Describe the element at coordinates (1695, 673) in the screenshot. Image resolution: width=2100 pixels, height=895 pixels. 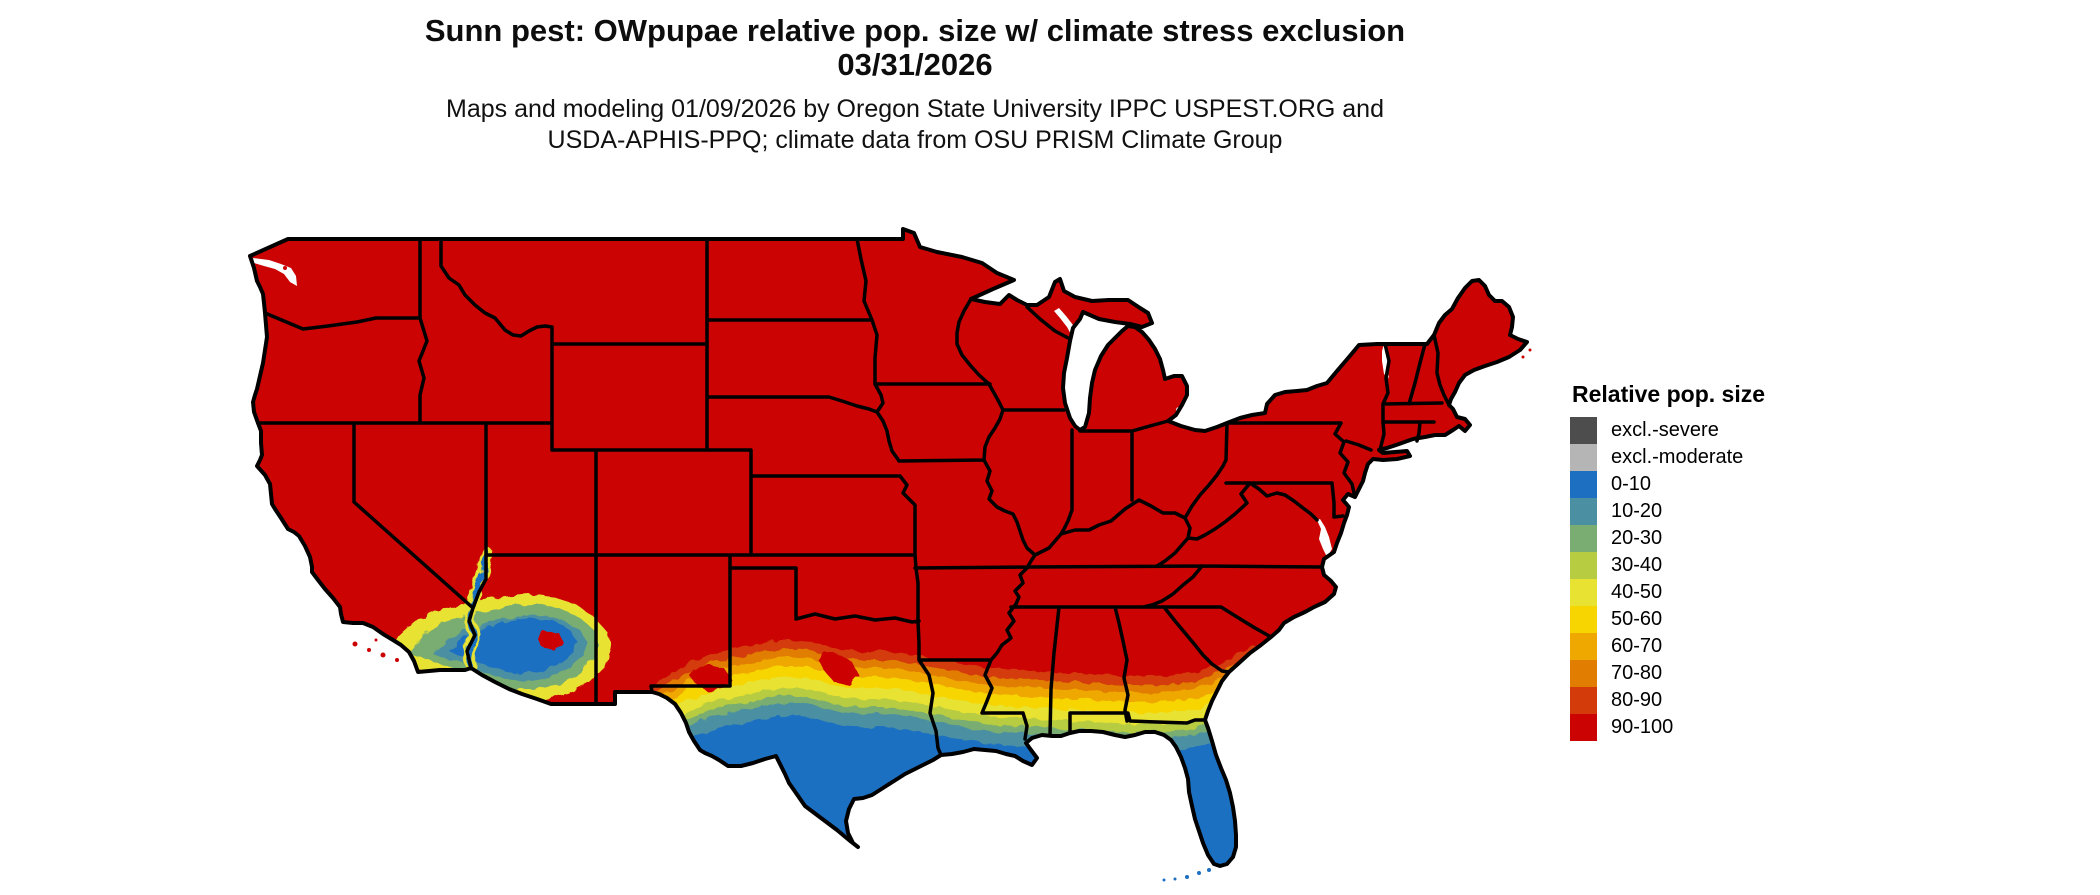
I see `legend-row: 70-80` at that location.